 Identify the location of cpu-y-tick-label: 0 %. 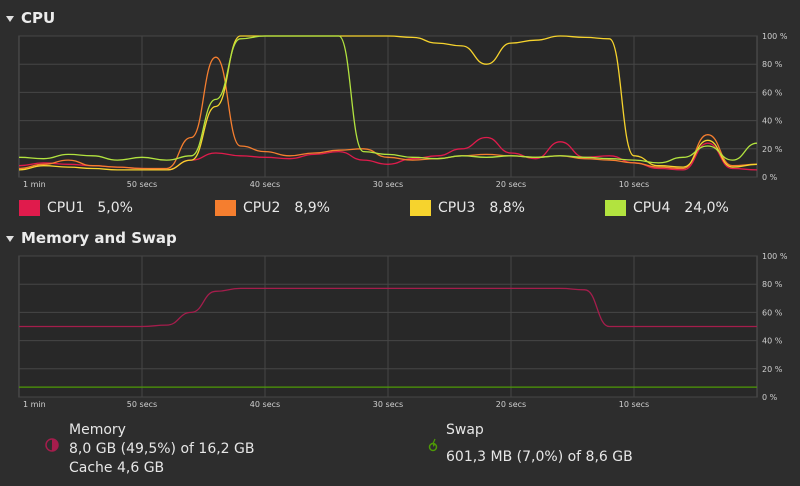
(770, 177).